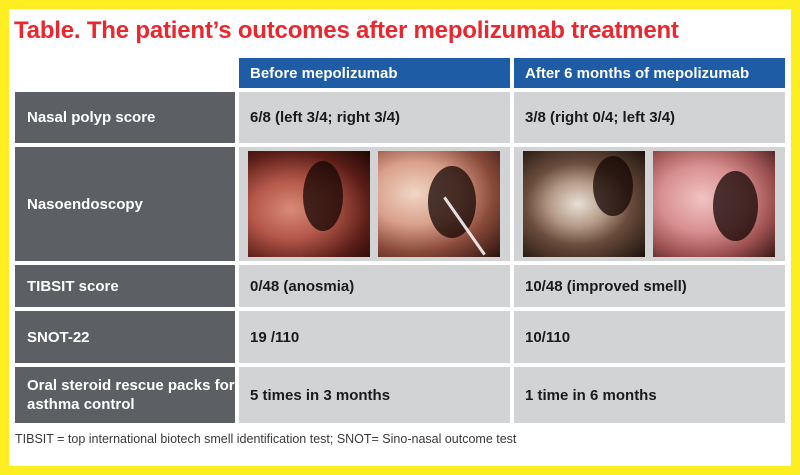 Image resolution: width=800 pixels, height=475 pixels. Describe the element at coordinates (374, 73) in the screenshot. I see `header-before: Before mepolizumab` at that location.